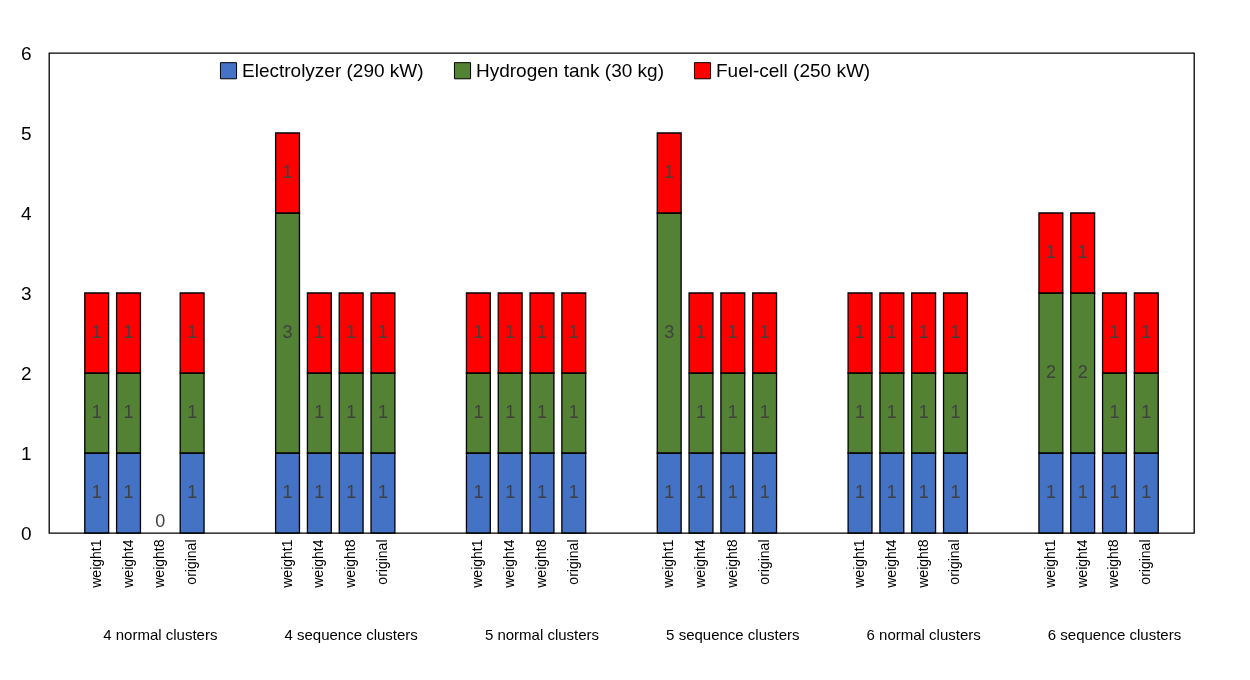  What do you see at coordinates (287, 332) in the screenshot?
I see `data-label: 3` at bounding box center [287, 332].